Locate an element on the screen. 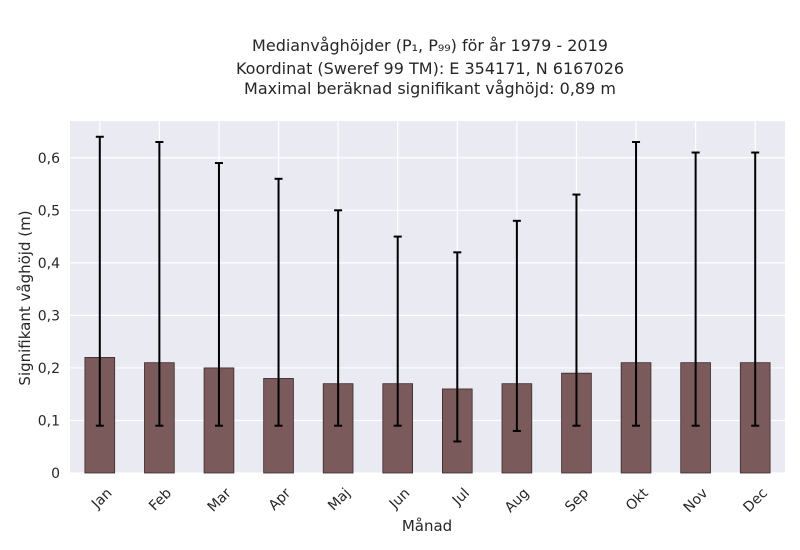 The image size is (800, 550). y-tick-label: 0,6 is located at coordinates (49, 159).